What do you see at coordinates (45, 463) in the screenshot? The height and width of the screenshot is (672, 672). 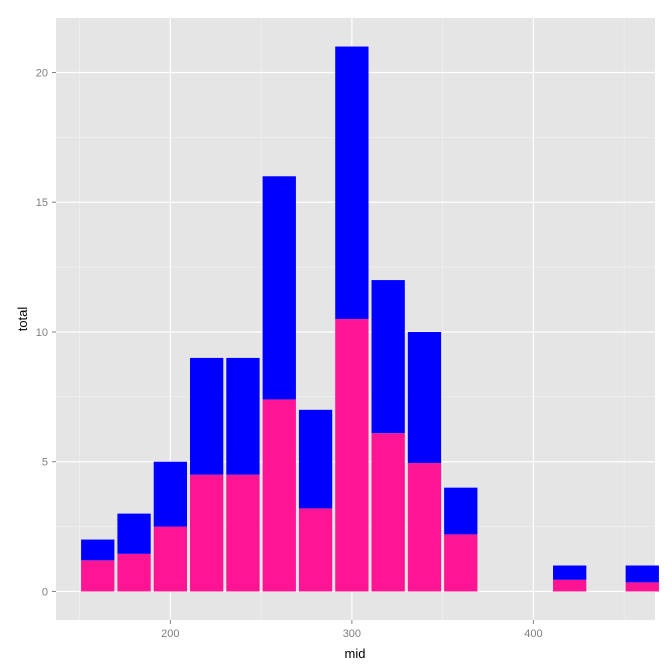 I see `y-tick-label: 5` at bounding box center [45, 463].